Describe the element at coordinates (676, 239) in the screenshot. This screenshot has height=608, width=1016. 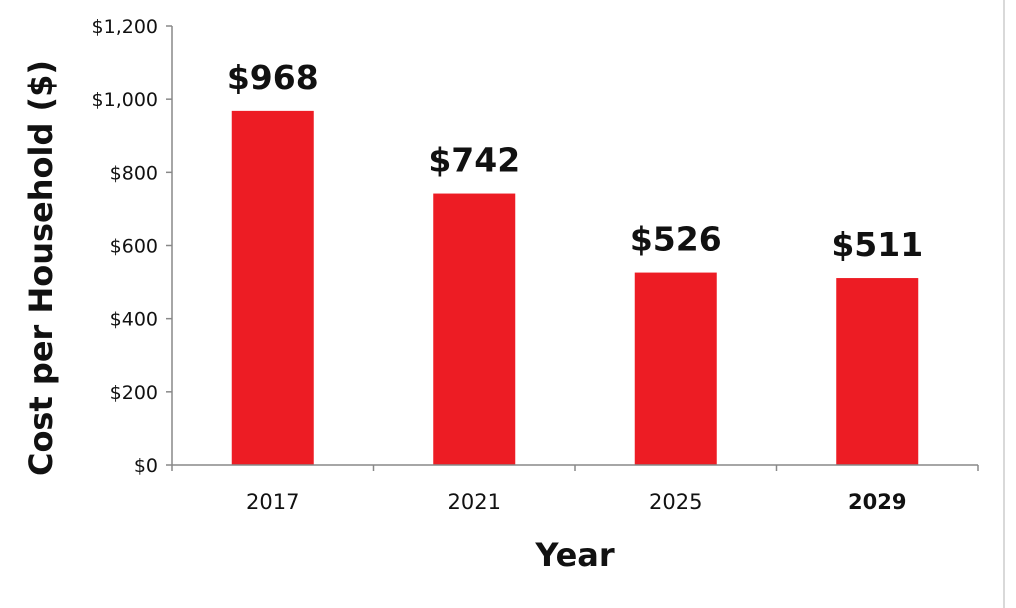
I see `data-label-2025: $526` at that location.